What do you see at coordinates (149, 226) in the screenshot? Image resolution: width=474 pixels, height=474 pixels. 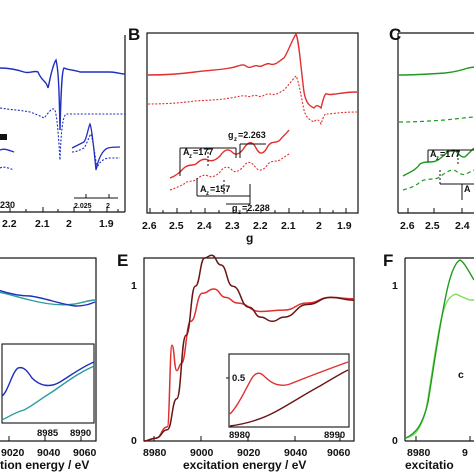 I see `panel-b-tick-1: 2.6` at bounding box center [149, 226].